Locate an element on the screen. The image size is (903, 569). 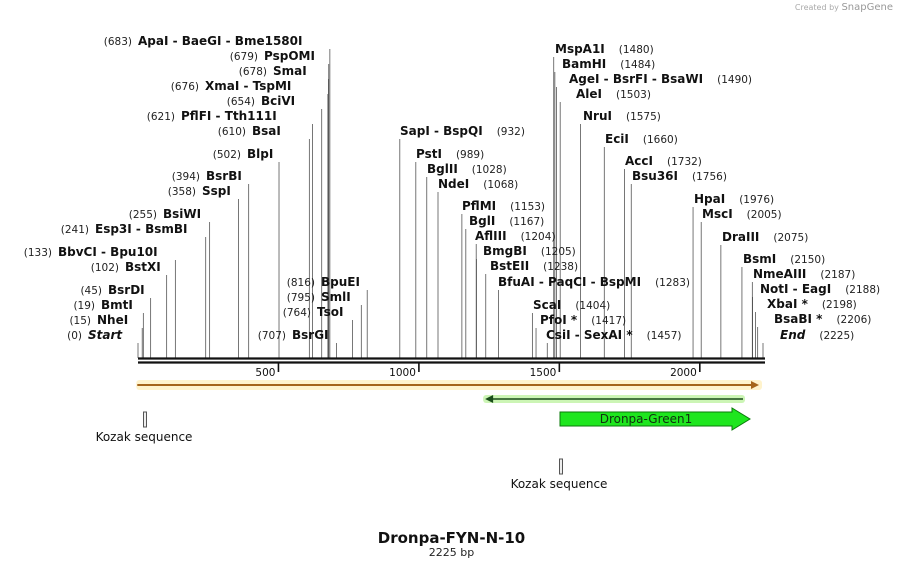
enzyme-name: AflIII is located at coordinates (491, 236).